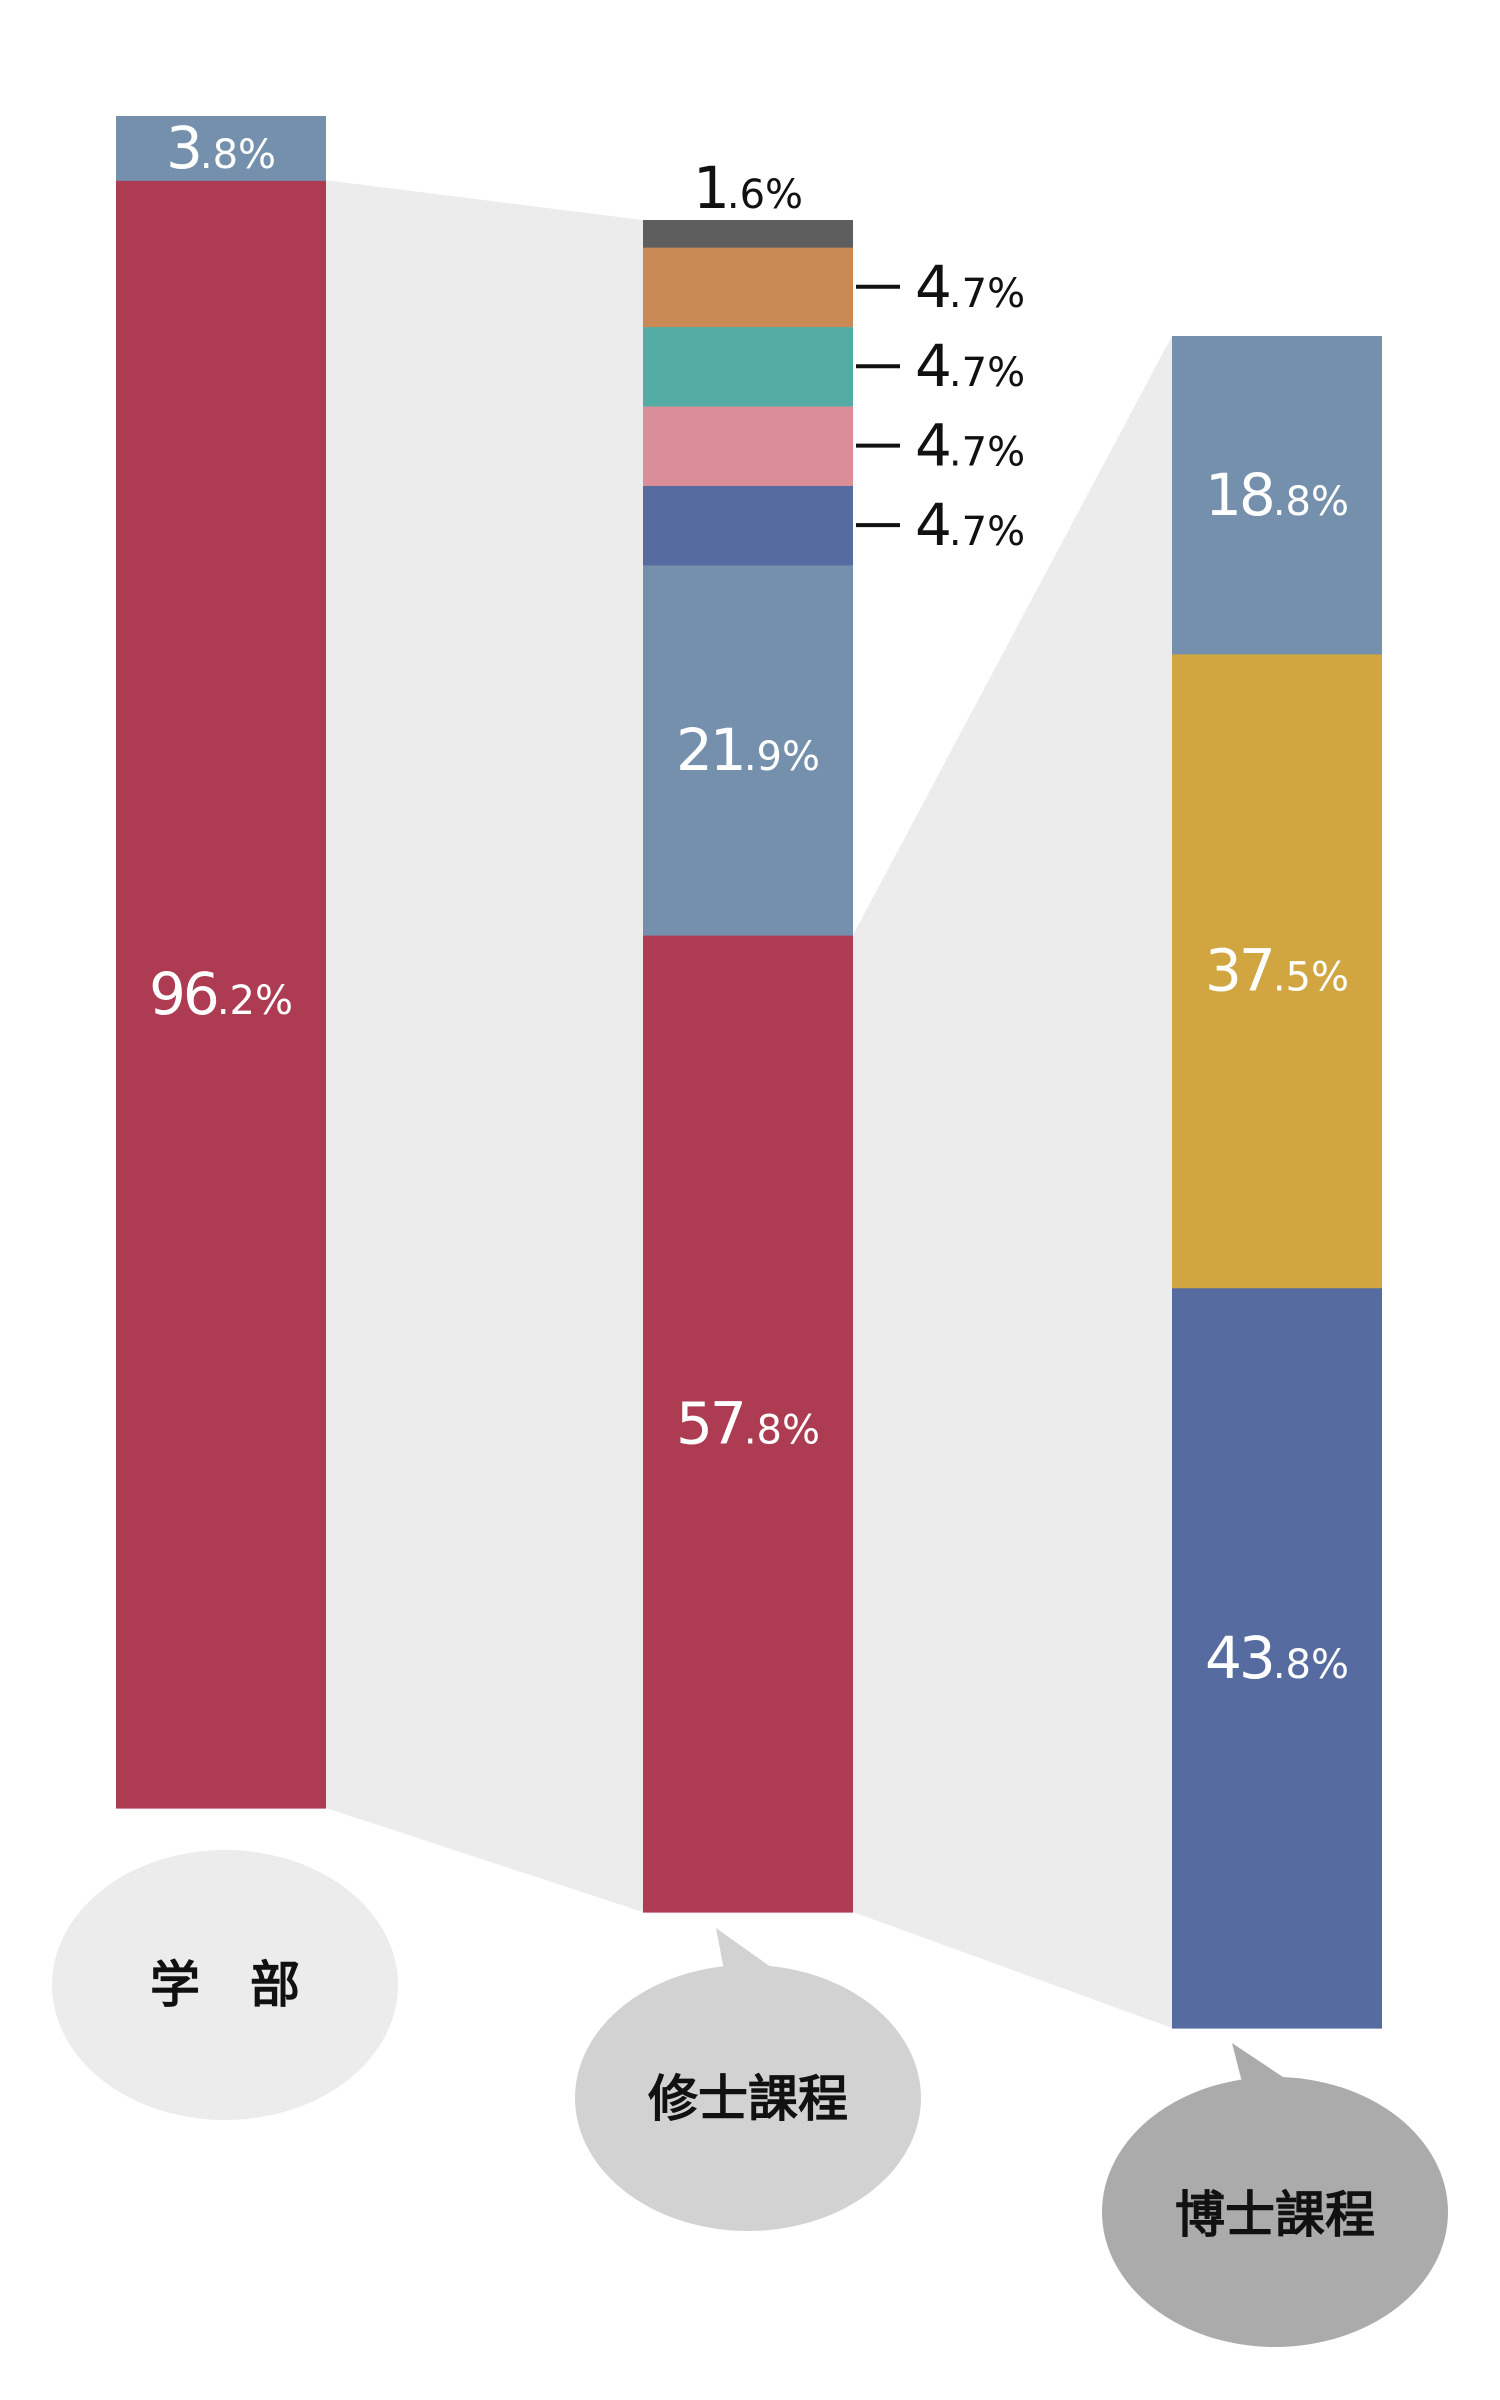 Image resolution: width=1500 pixels, height=2400 pixels. Describe the element at coordinates (970, 366) in the screenshot. I see `bar-2-segment-5-label: 4.7%` at that location.